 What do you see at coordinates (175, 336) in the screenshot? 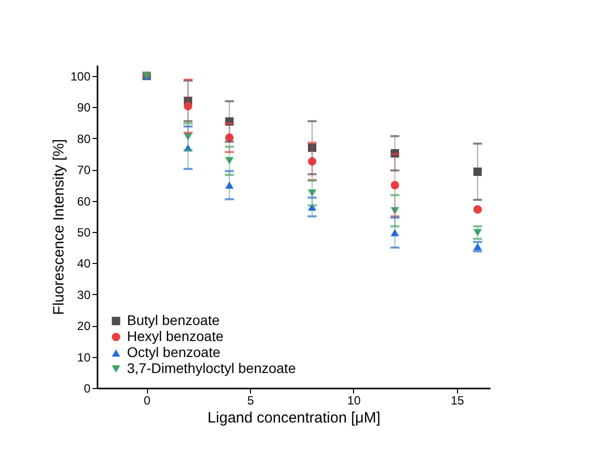
I see `legend-label: Hexyl benzoate` at bounding box center [175, 336].